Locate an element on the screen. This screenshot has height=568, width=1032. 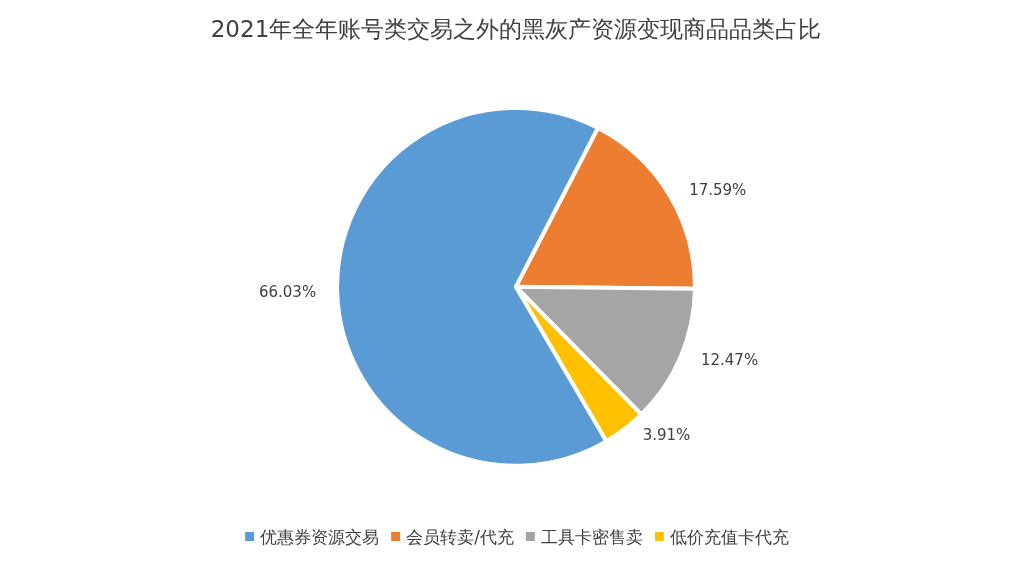
legend-label: 会员转卖/代充 is located at coordinates (460, 536).